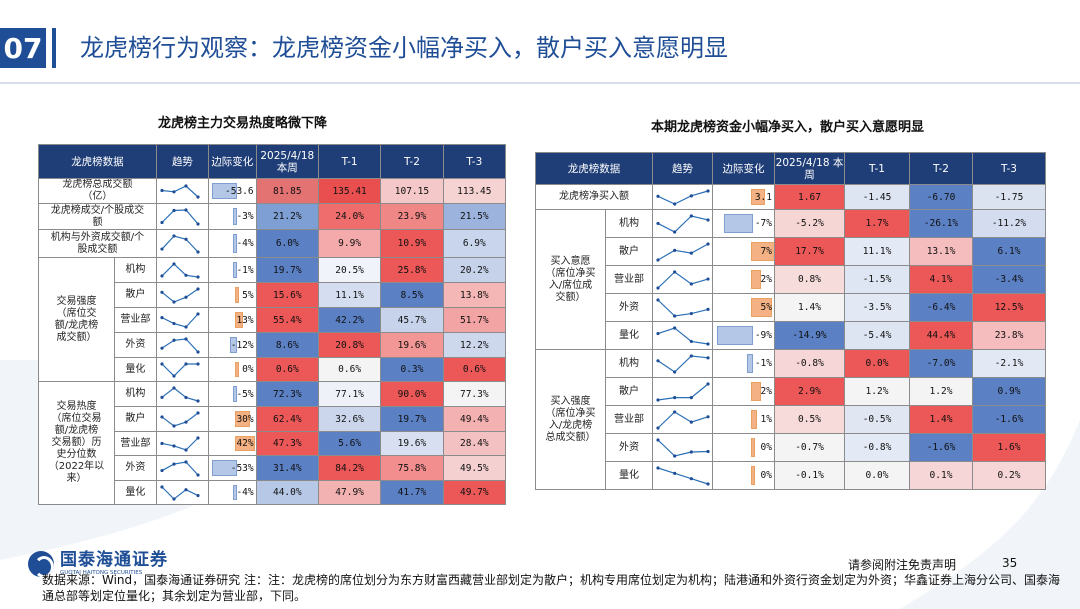  I want to click on value-cell: -1.75, so click(1009, 197).